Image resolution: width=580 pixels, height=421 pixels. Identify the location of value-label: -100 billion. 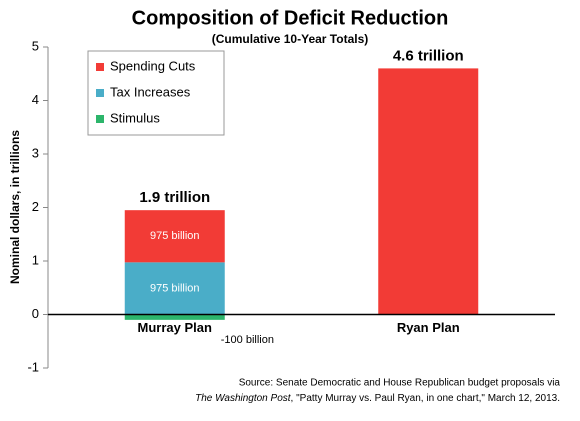
(247, 340).